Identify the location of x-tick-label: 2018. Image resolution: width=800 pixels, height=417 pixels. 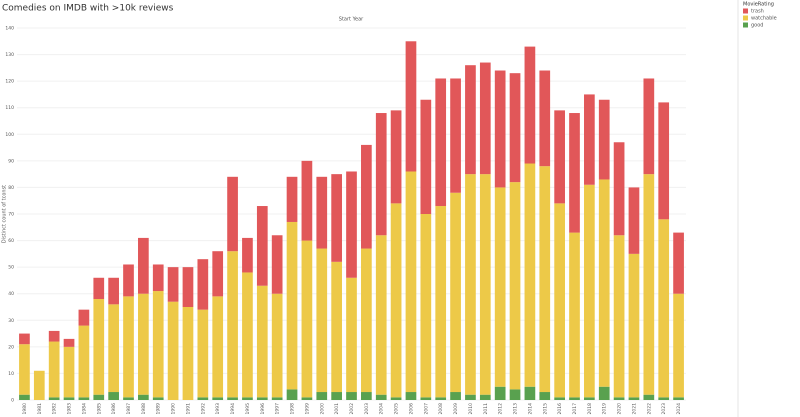
(590, 409).